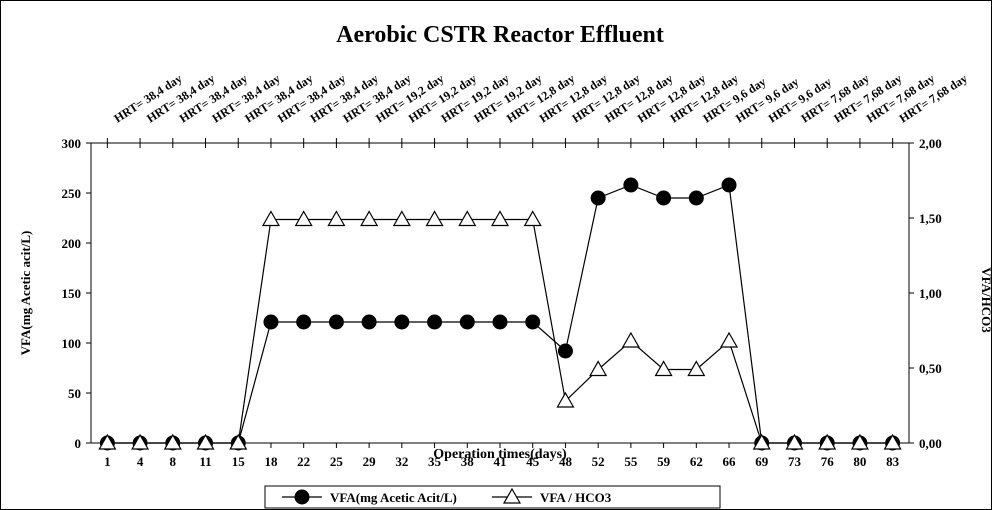  Describe the element at coordinates (500, 461) in the screenshot. I see `x-tick-label: 41` at that location.